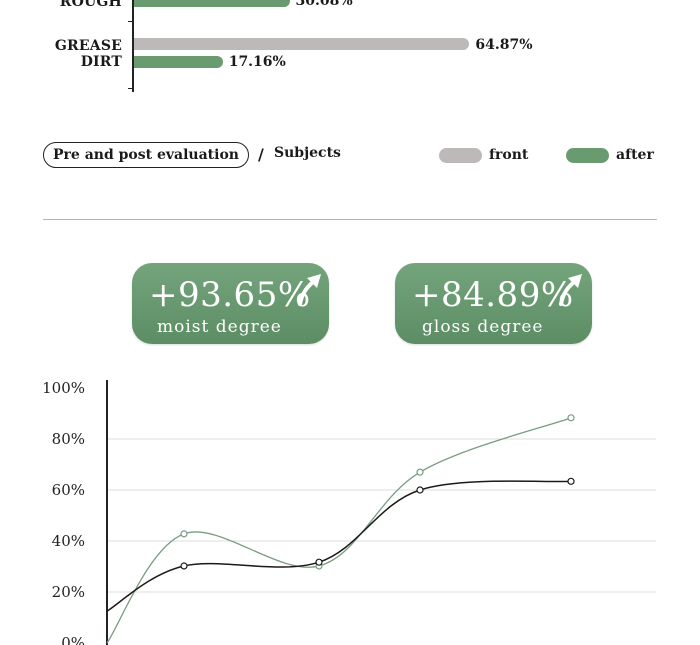 The height and width of the screenshot is (645, 700). I want to click on bar-grease-dirt-front, so click(302, 44).